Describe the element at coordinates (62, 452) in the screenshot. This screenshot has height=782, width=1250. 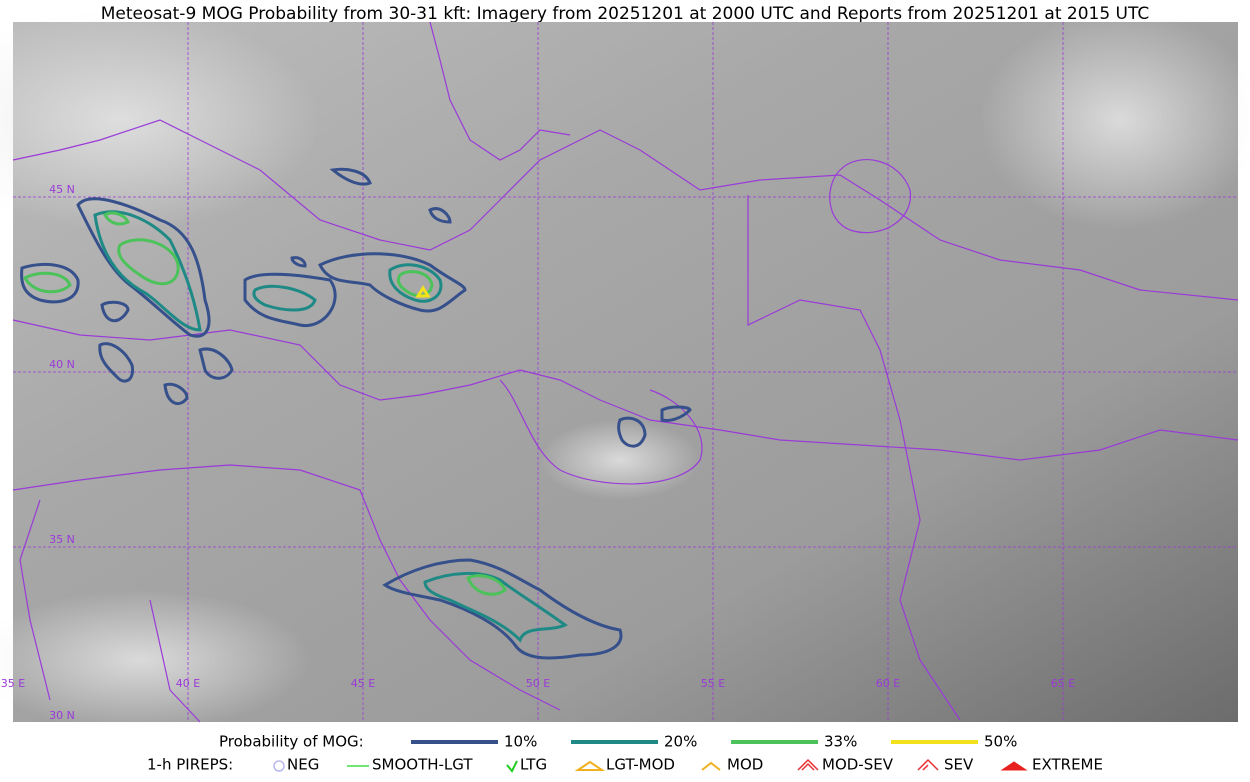
I see `lat-labels: 45 N 40 N 35 N 30 N` at that location.